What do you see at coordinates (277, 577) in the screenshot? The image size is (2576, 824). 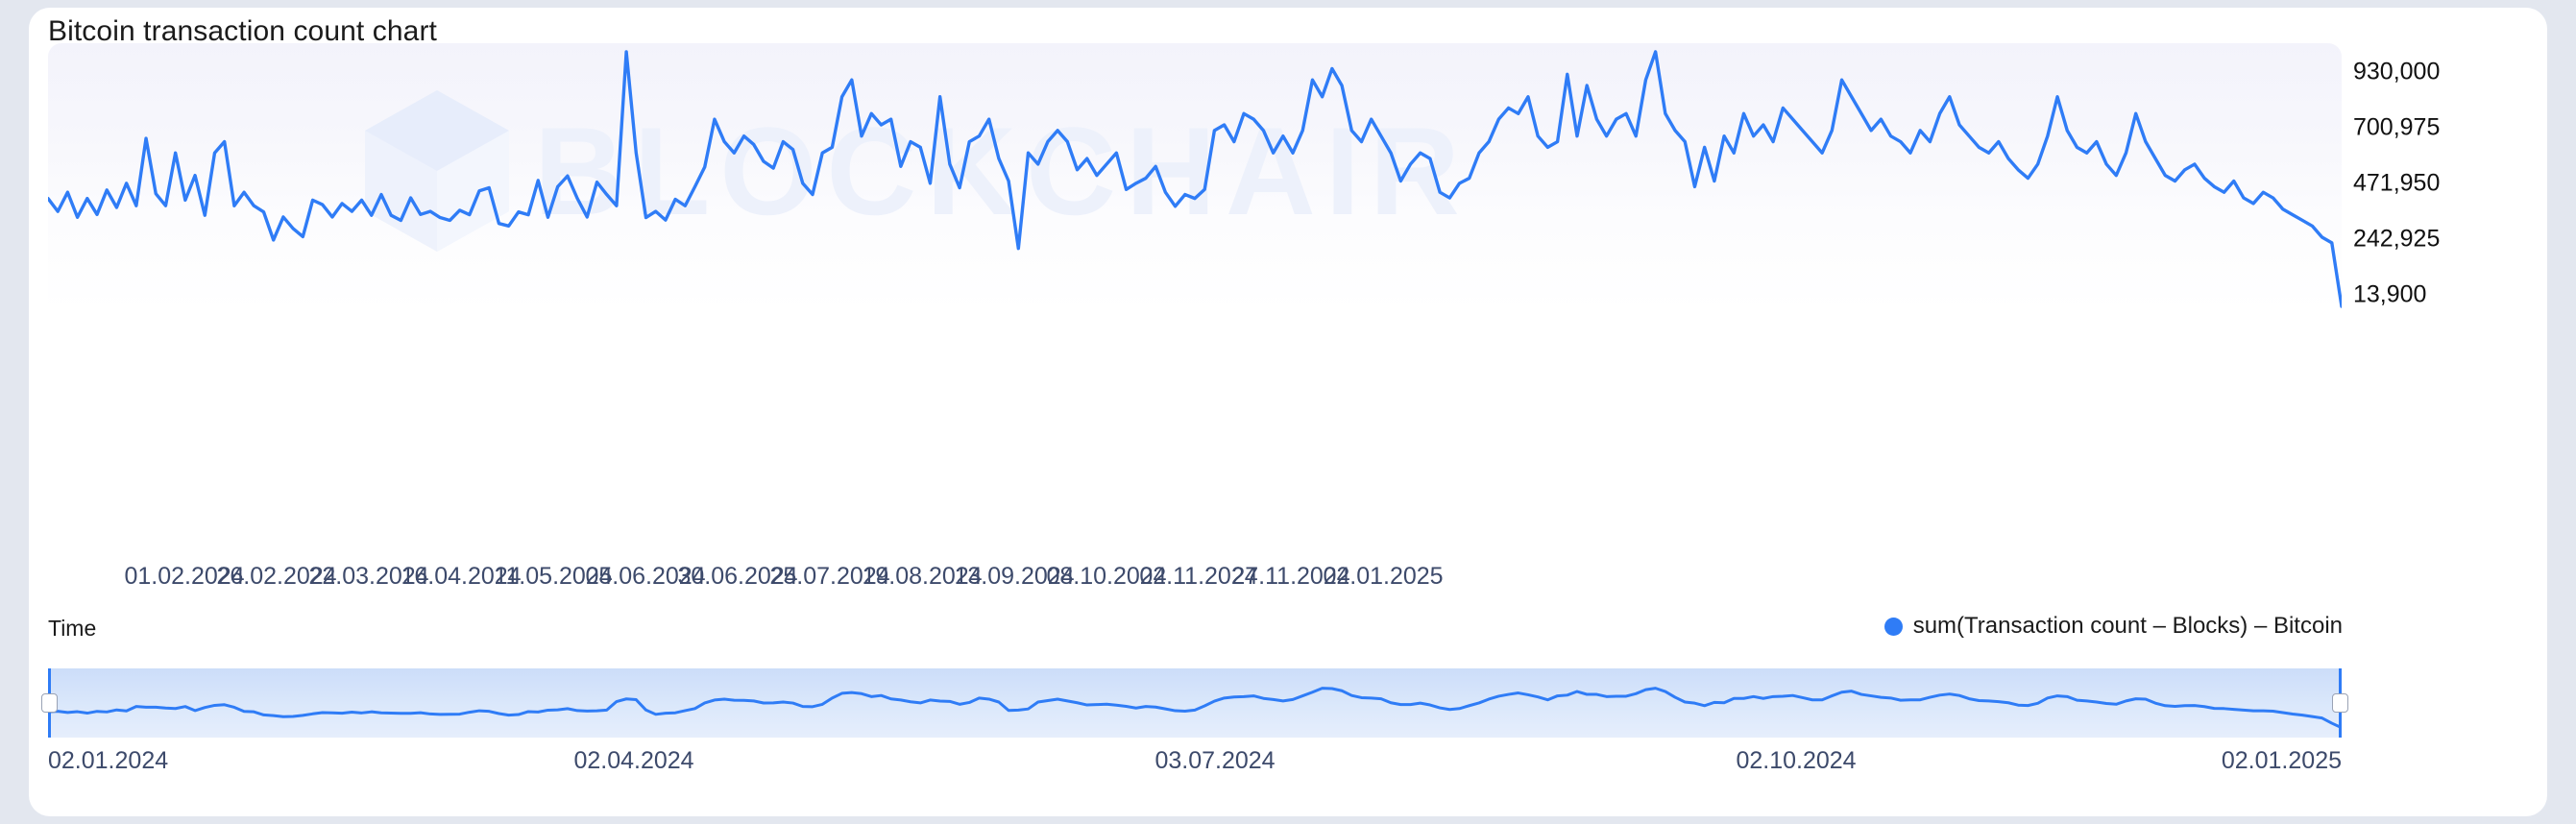 I see `x-tick-1: 26.02.2024` at bounding box center [277, 577].